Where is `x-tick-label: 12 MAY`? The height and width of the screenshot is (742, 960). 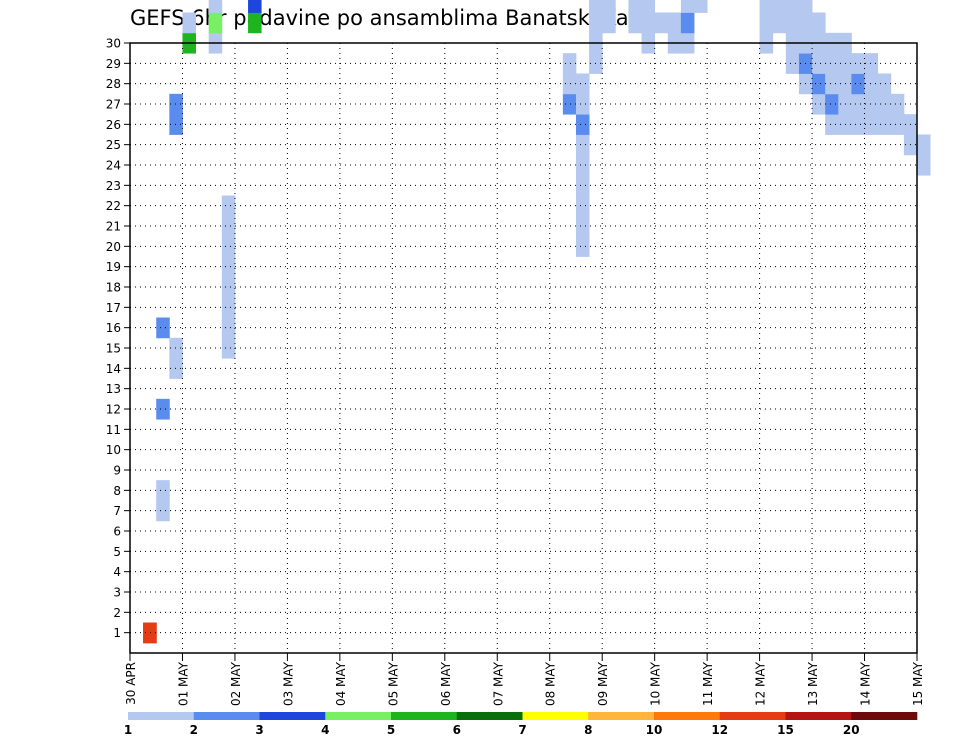
x-tick-label: 12 MAY is located at coordinates (761, 683).